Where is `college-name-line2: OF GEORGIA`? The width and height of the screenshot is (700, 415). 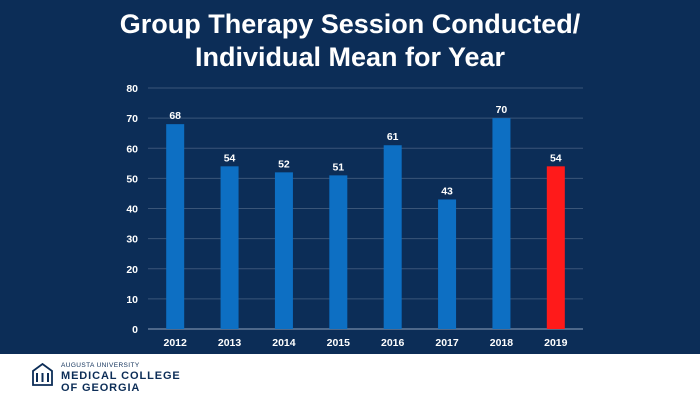
college-name-line2: OF GEORGIA is located at coordinates (101, 388).